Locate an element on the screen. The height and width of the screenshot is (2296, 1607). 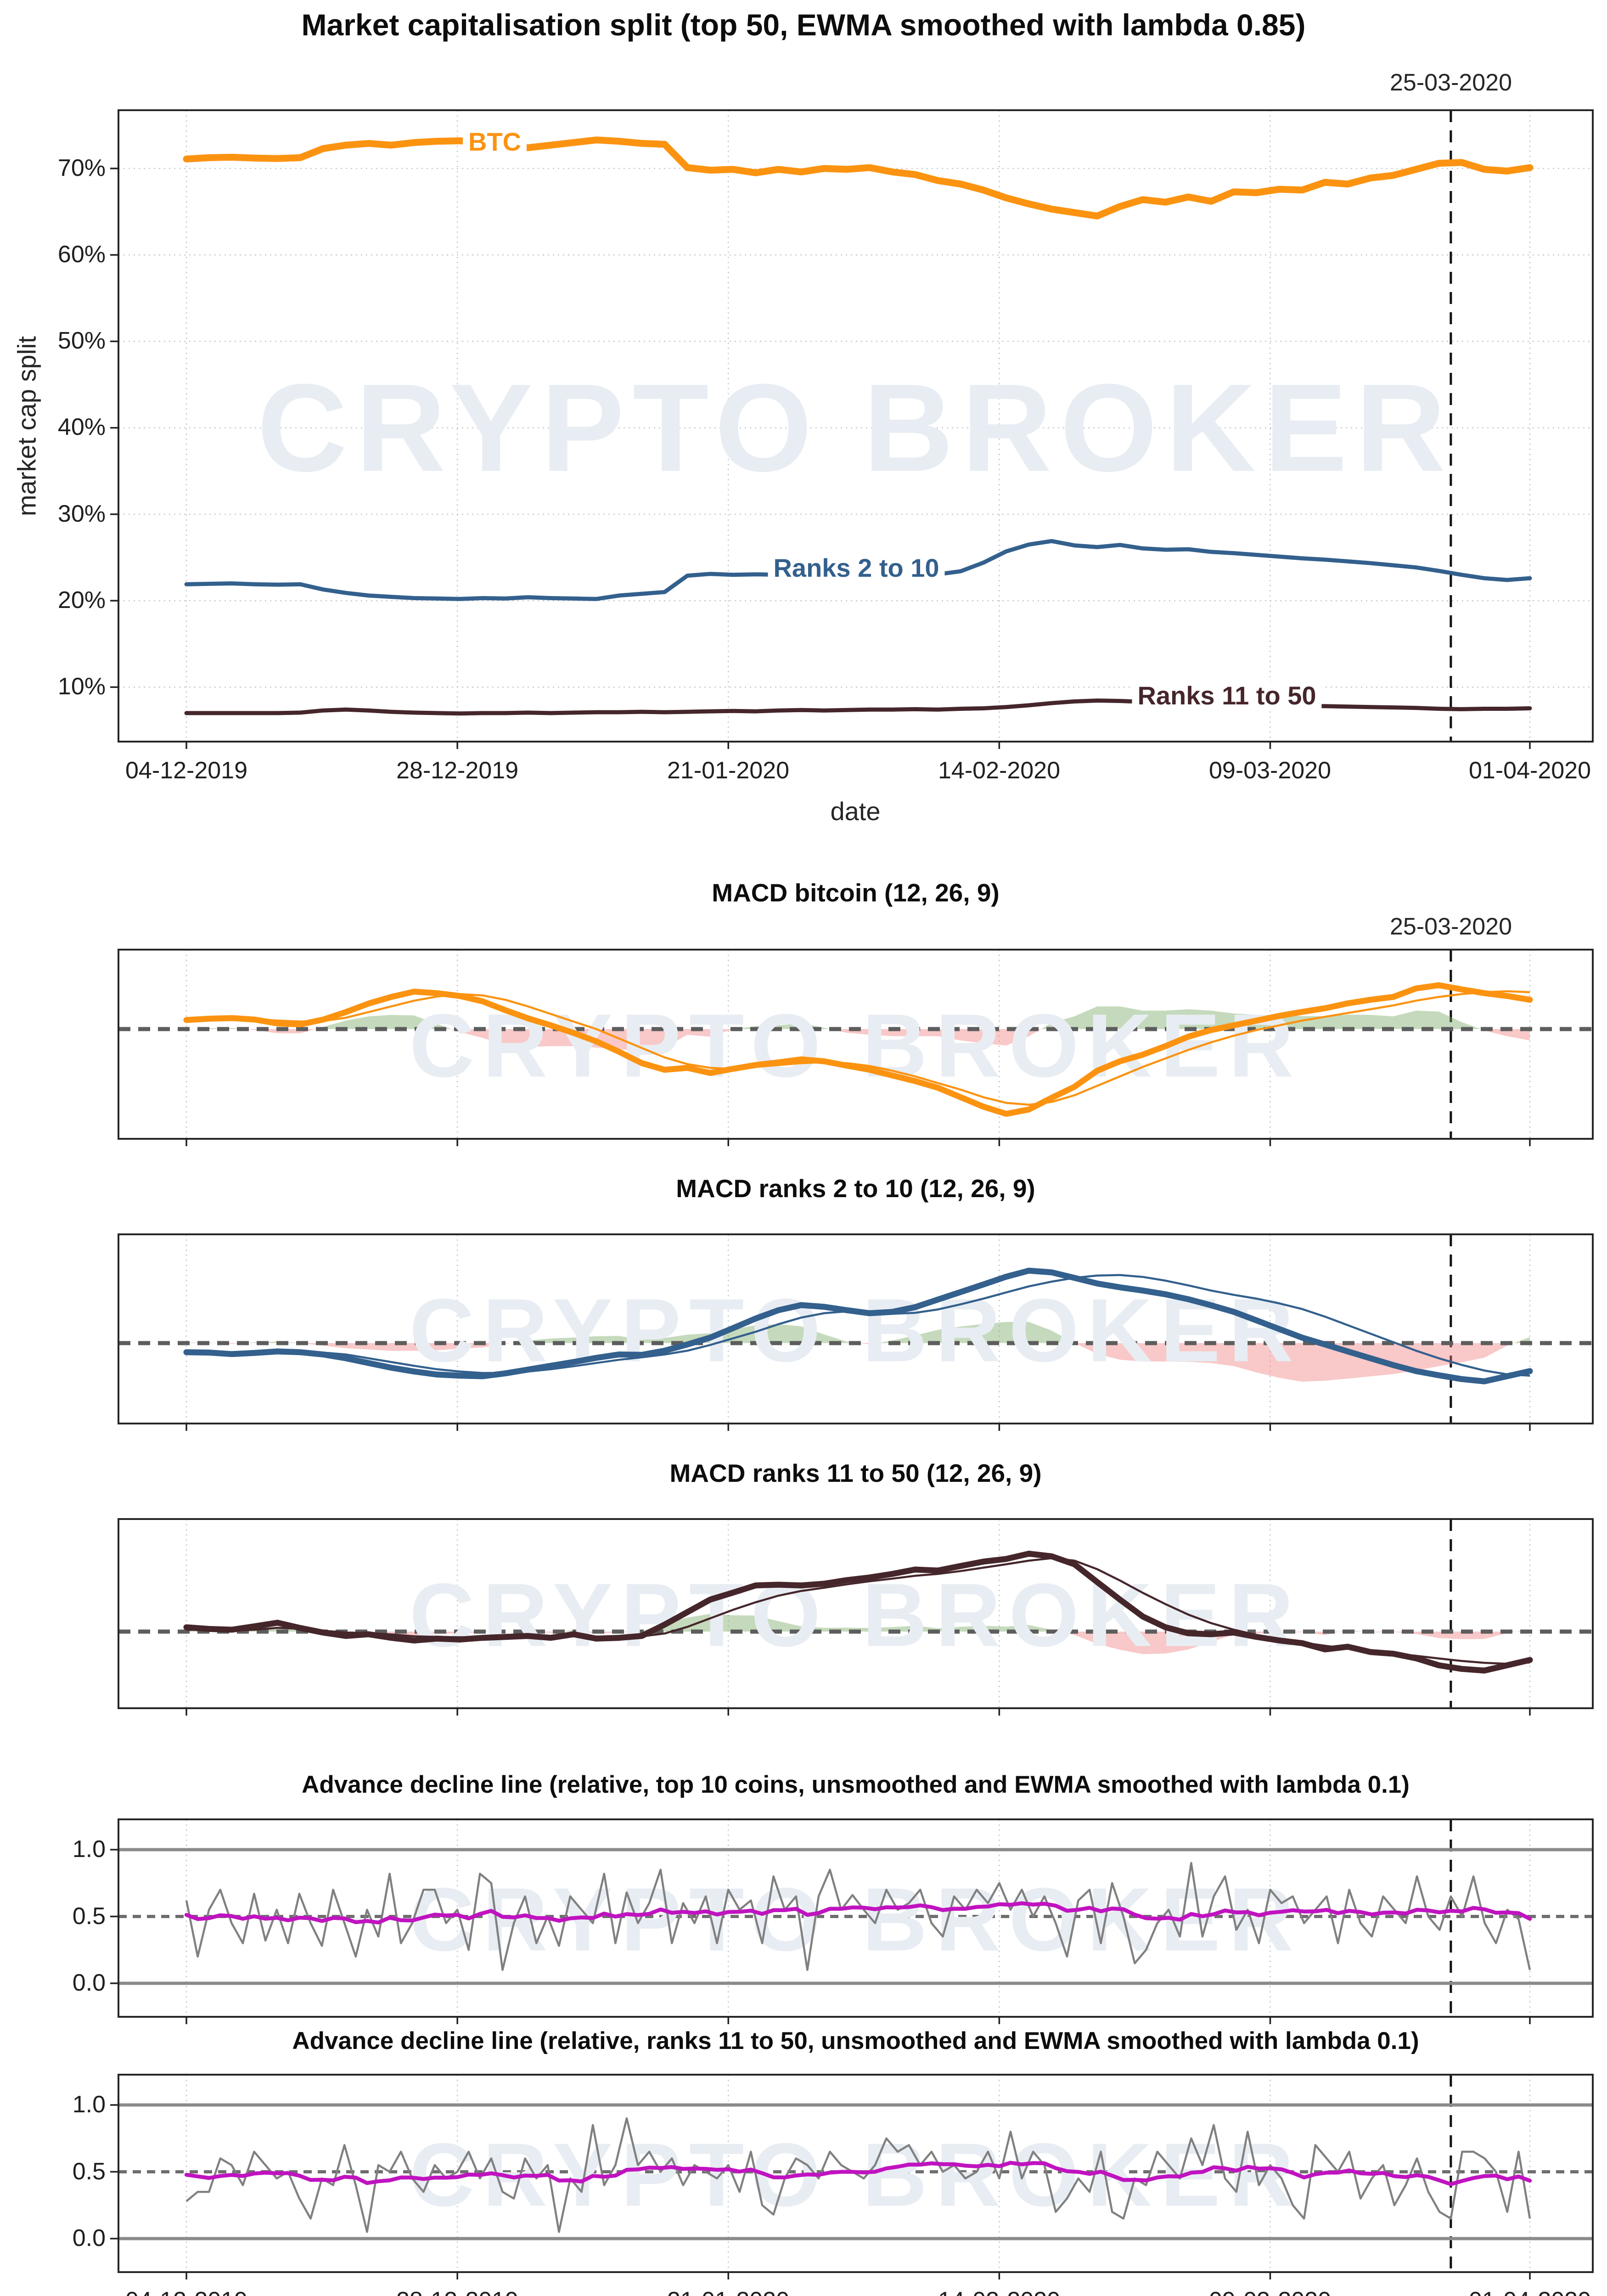
macd-btc-title: MACD bitcoin (12, 26, 9) is located at coordinates (856, 893).